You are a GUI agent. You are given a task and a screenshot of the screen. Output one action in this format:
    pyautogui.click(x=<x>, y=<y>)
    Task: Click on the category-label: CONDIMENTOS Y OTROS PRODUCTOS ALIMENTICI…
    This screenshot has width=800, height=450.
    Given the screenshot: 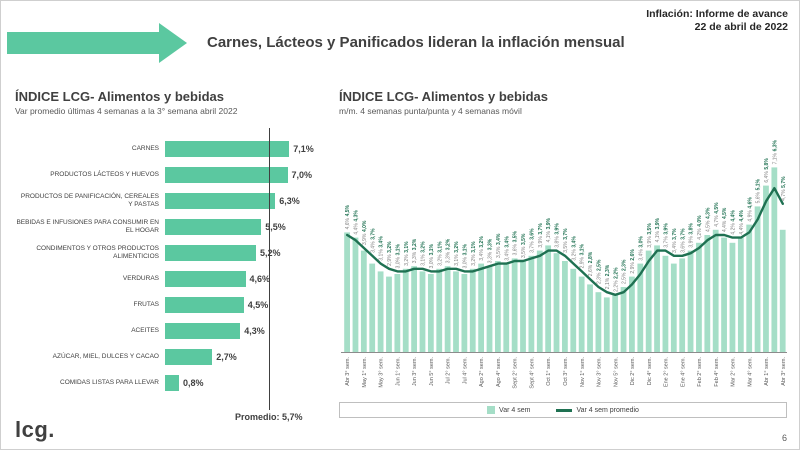 What is the action you would take?
    pyautogui.click(x=97, y=252)
    